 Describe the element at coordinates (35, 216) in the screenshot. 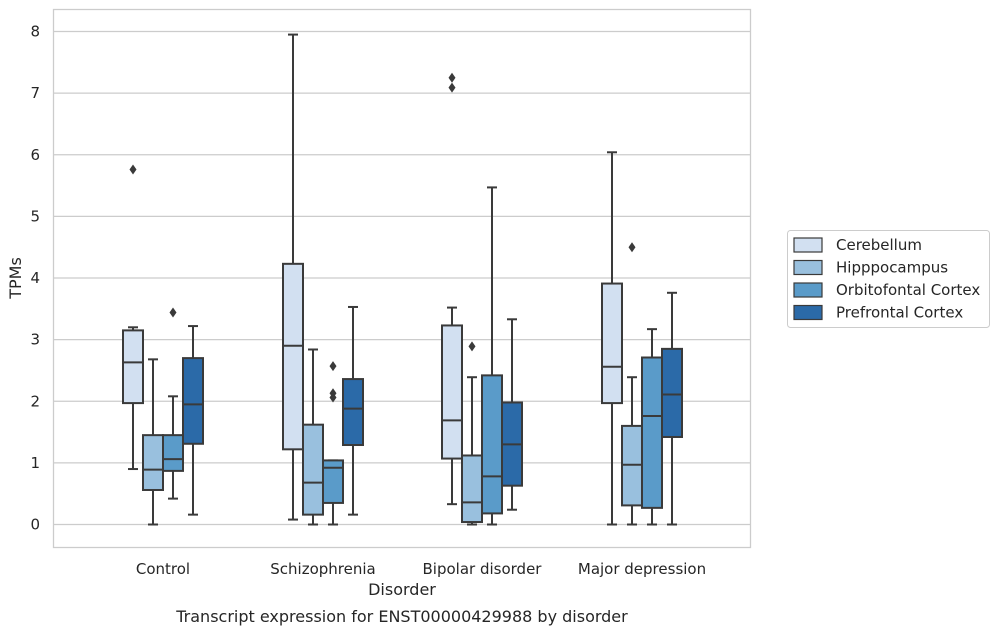

I see `y-tick-label: 5` at that location.